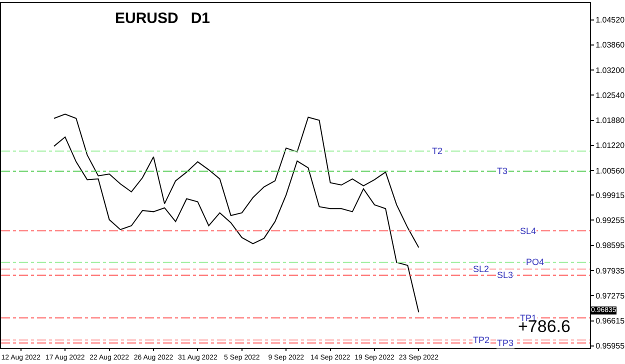  I want to click on y-tick-label: 1.03200, so click(610, 70).